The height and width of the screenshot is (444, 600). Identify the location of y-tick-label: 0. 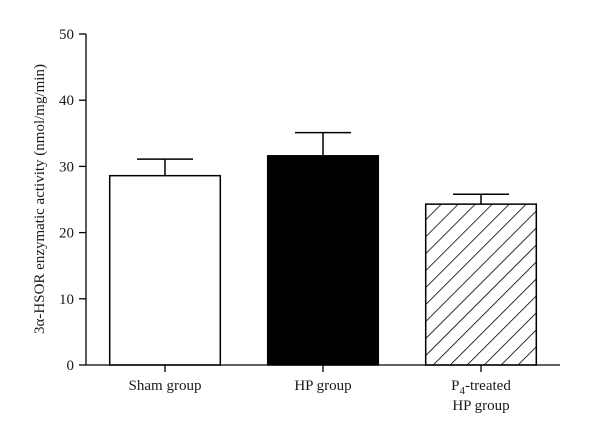
(71, 366).